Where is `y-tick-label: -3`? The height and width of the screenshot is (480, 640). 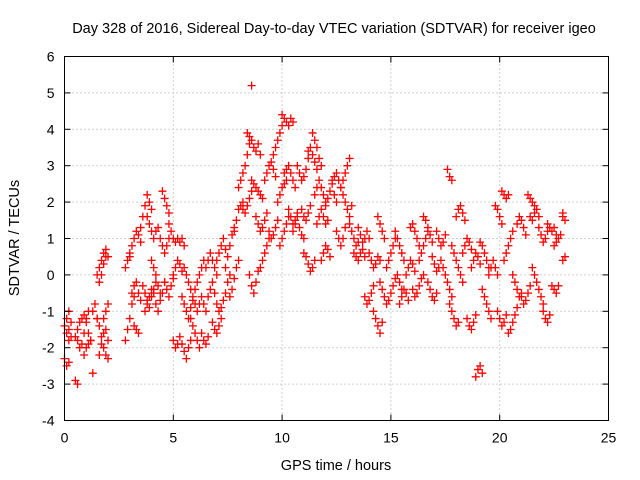 y-tick-label: -3 is located at coordinates (48, 384).